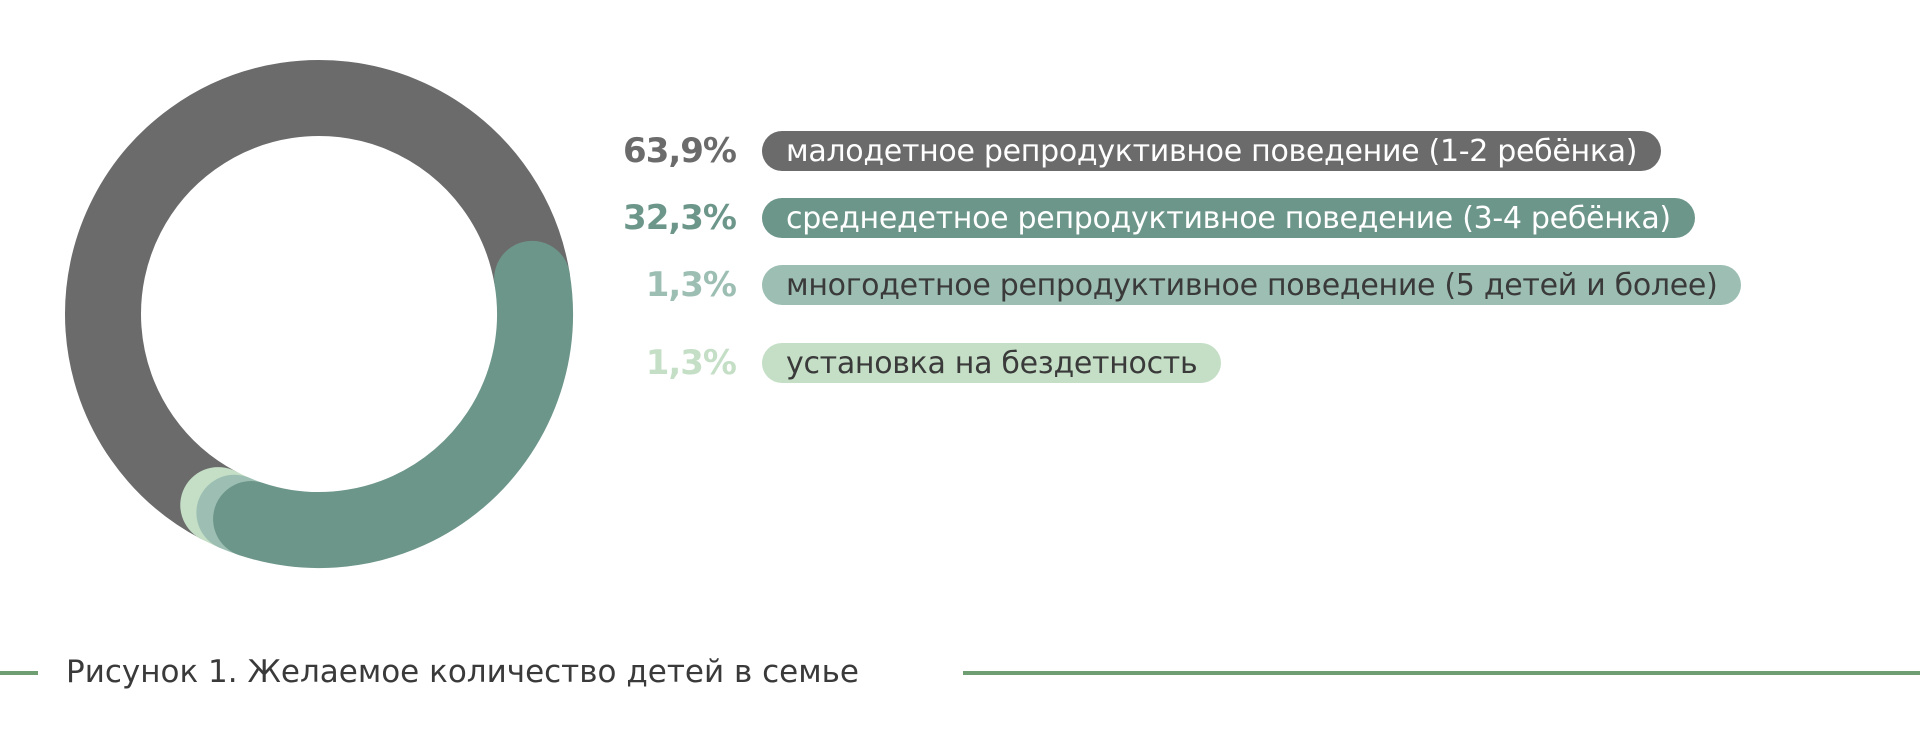 Image resolution: width=1920 pixels, height=755 pixels. What do you see at coordinates (19, 673) in the screenshot?
I see `caption-rule-left` at bounding box center [19, 673].